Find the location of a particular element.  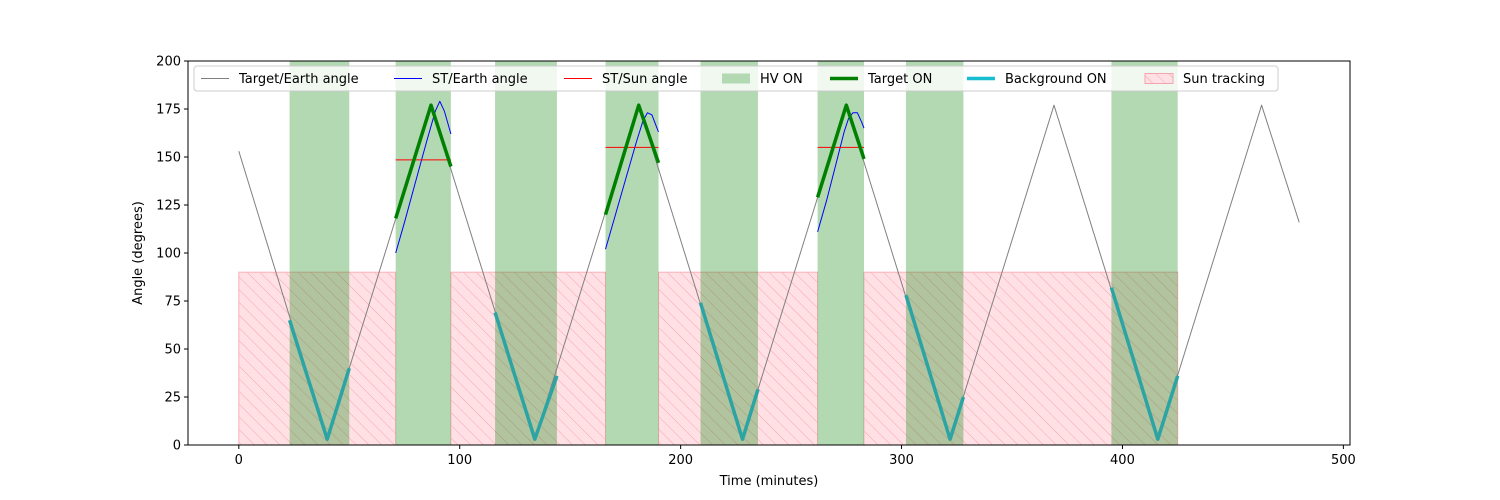

legend-label-st-sun-angle: ST/Sun angle is located at coordinates (645, 79).